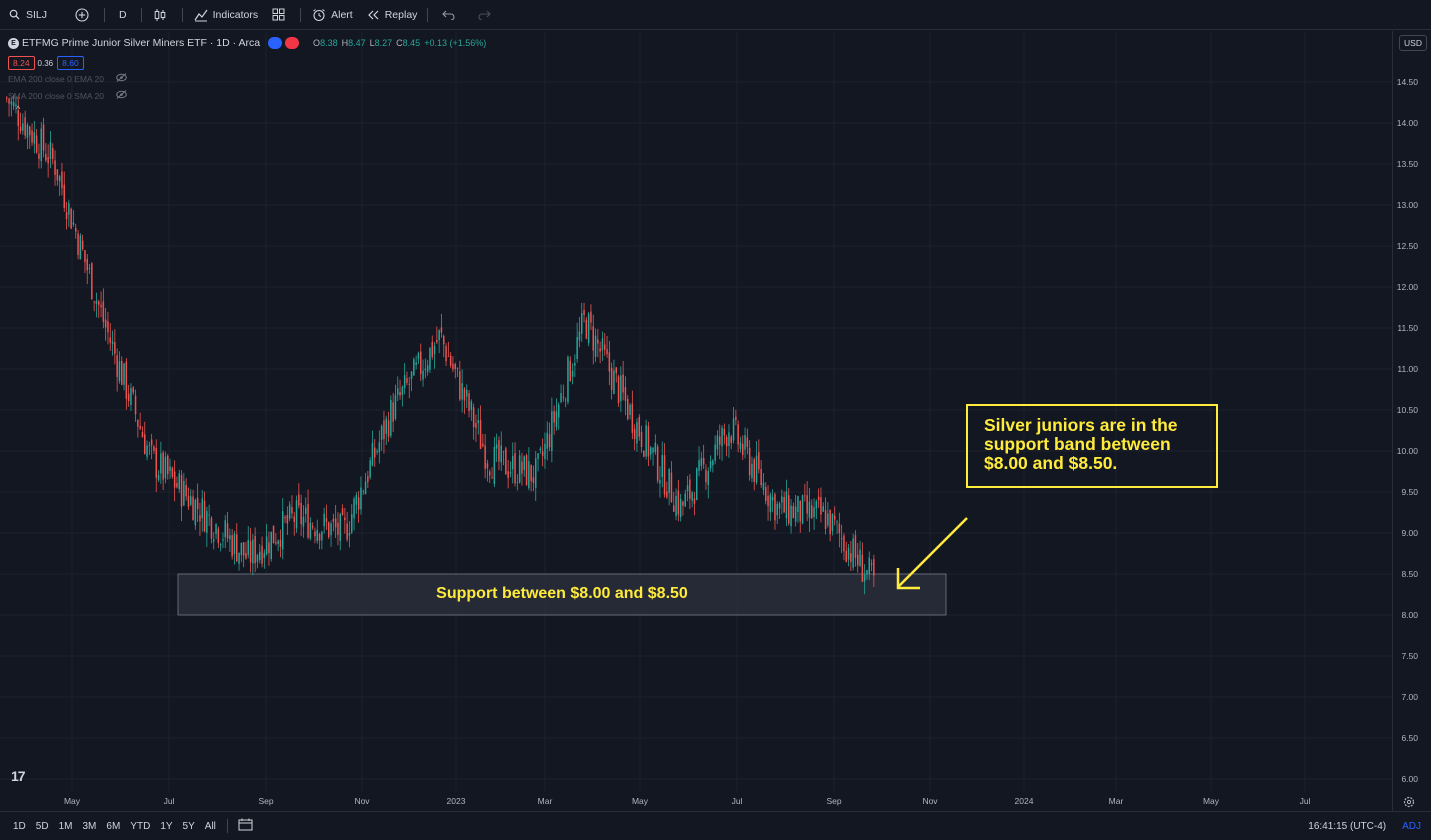 Image resolution: width=1431 pixels, height=840 pixels. Describe the element at coordinates (18, 109) in the screenshot. I see `collapse-legend-icon: ^` at that location.